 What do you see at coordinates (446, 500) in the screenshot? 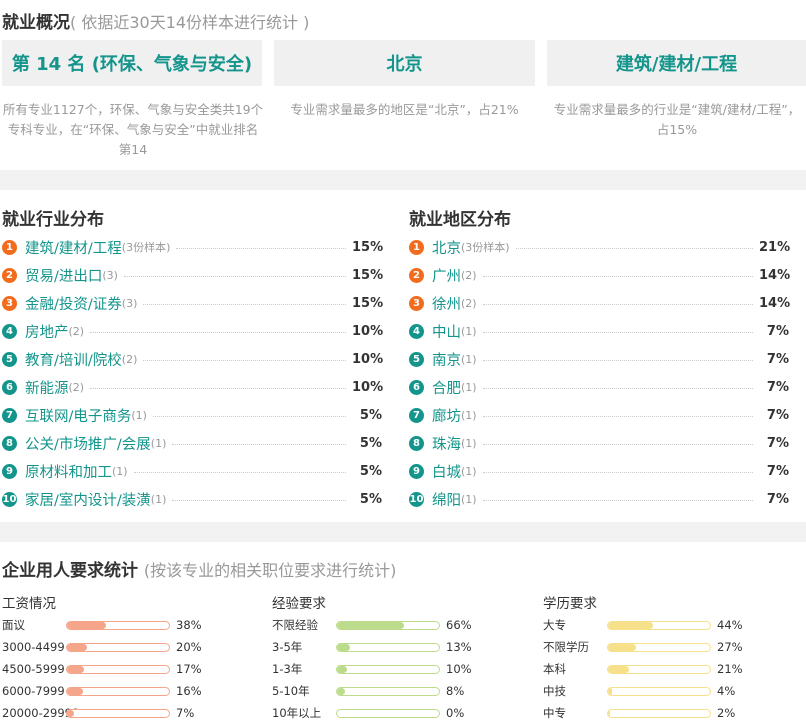
I see `region-item-name: 绵阳` at bounding box center [446, 500].